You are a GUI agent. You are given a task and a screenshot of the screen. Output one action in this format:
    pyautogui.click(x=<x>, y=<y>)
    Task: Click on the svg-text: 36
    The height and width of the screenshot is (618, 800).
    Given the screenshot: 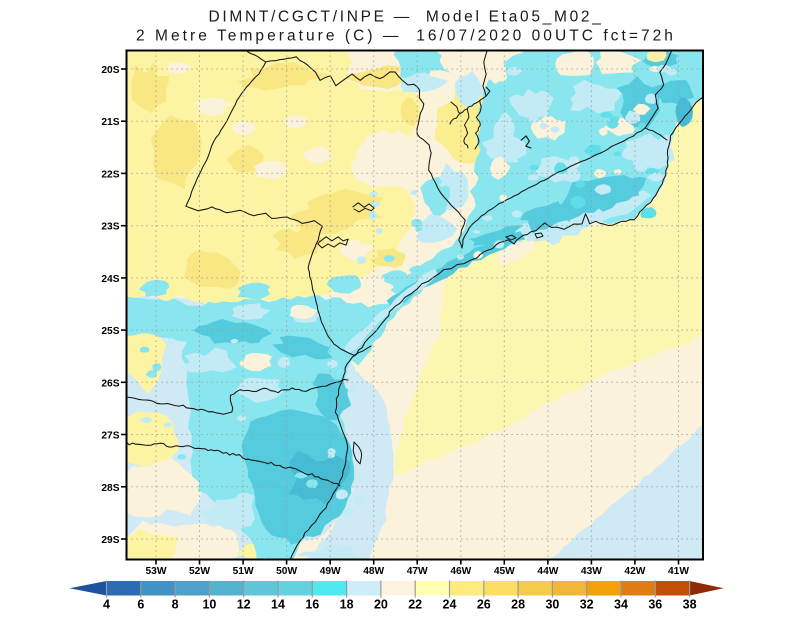 What is the action you would take?
    pyautogui.click(x=655, y=605)
    